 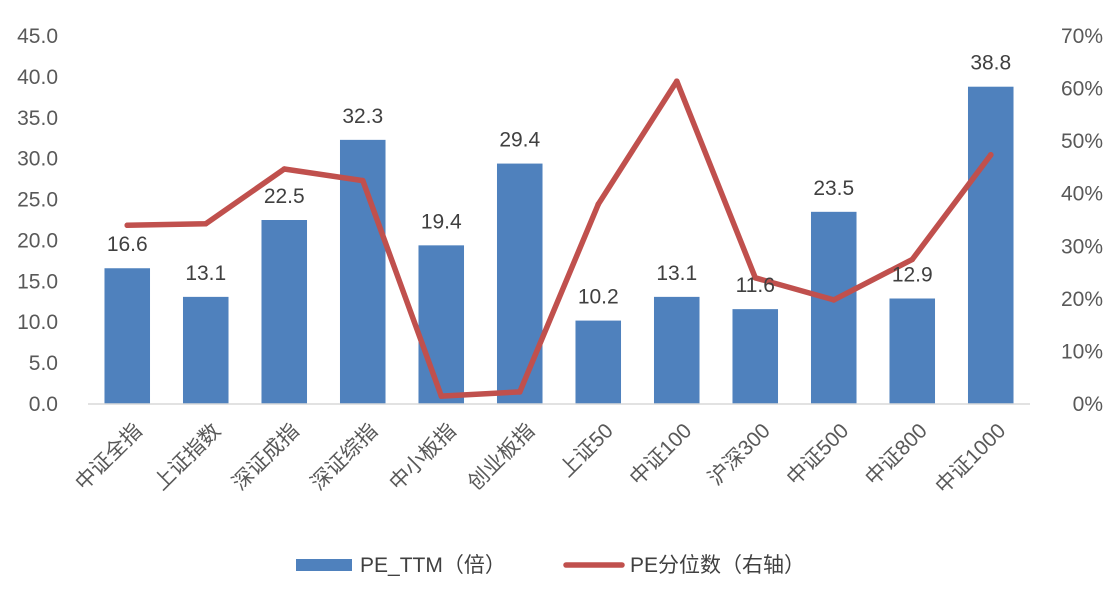 I want to click on data-label: 22.5, so click(x=284, y=196).